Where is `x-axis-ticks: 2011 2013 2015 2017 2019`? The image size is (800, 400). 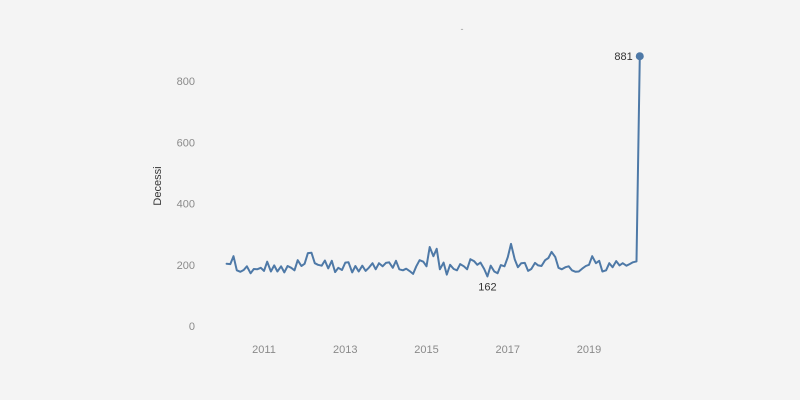
x-axis-ticks: 2011 2013 2015 2017 2019 is located at coordinates (426, 350).